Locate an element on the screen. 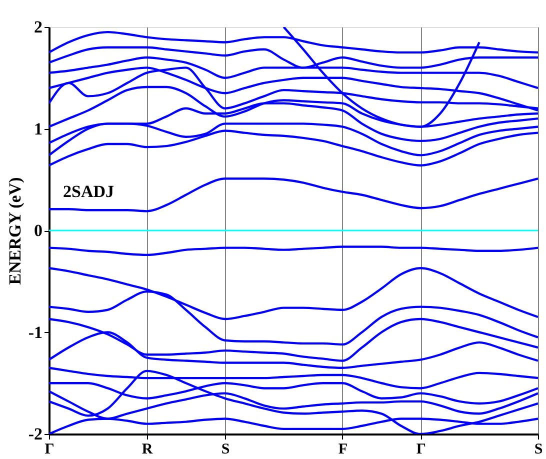 This screenshot has height=459, width=546. y-tick-label: 1 is located at coordinates (38, 128).